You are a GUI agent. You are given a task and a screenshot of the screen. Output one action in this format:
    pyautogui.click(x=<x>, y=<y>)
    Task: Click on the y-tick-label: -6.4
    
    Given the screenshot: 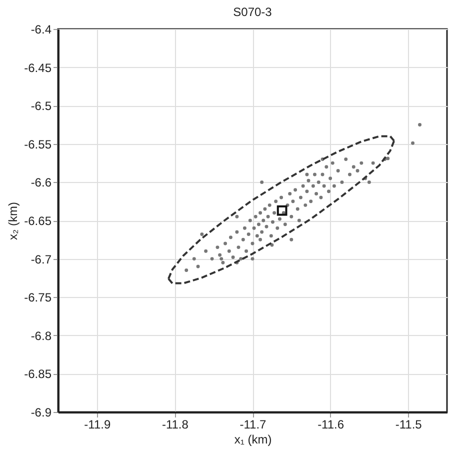 What is the action you would take?
    pyautogui.click(x=41, y=29)
    